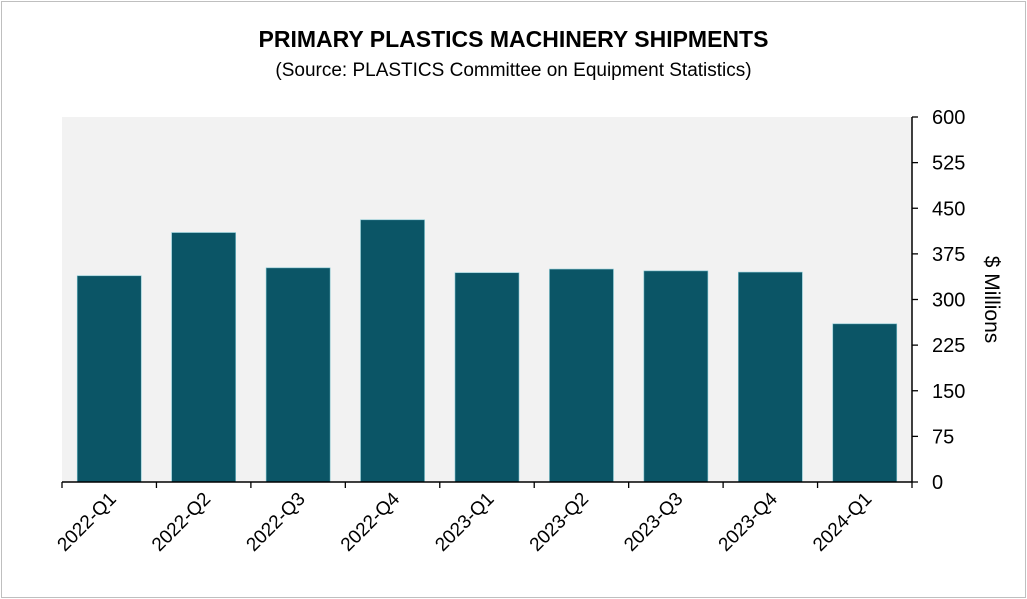 Image resolution: width=1027 pixels, height=599 pixels. What do you see at coordinates (87, 522) in the screenshot?
I see `x-tick-label: 2022-Q1` at bounding box center [87, 522].